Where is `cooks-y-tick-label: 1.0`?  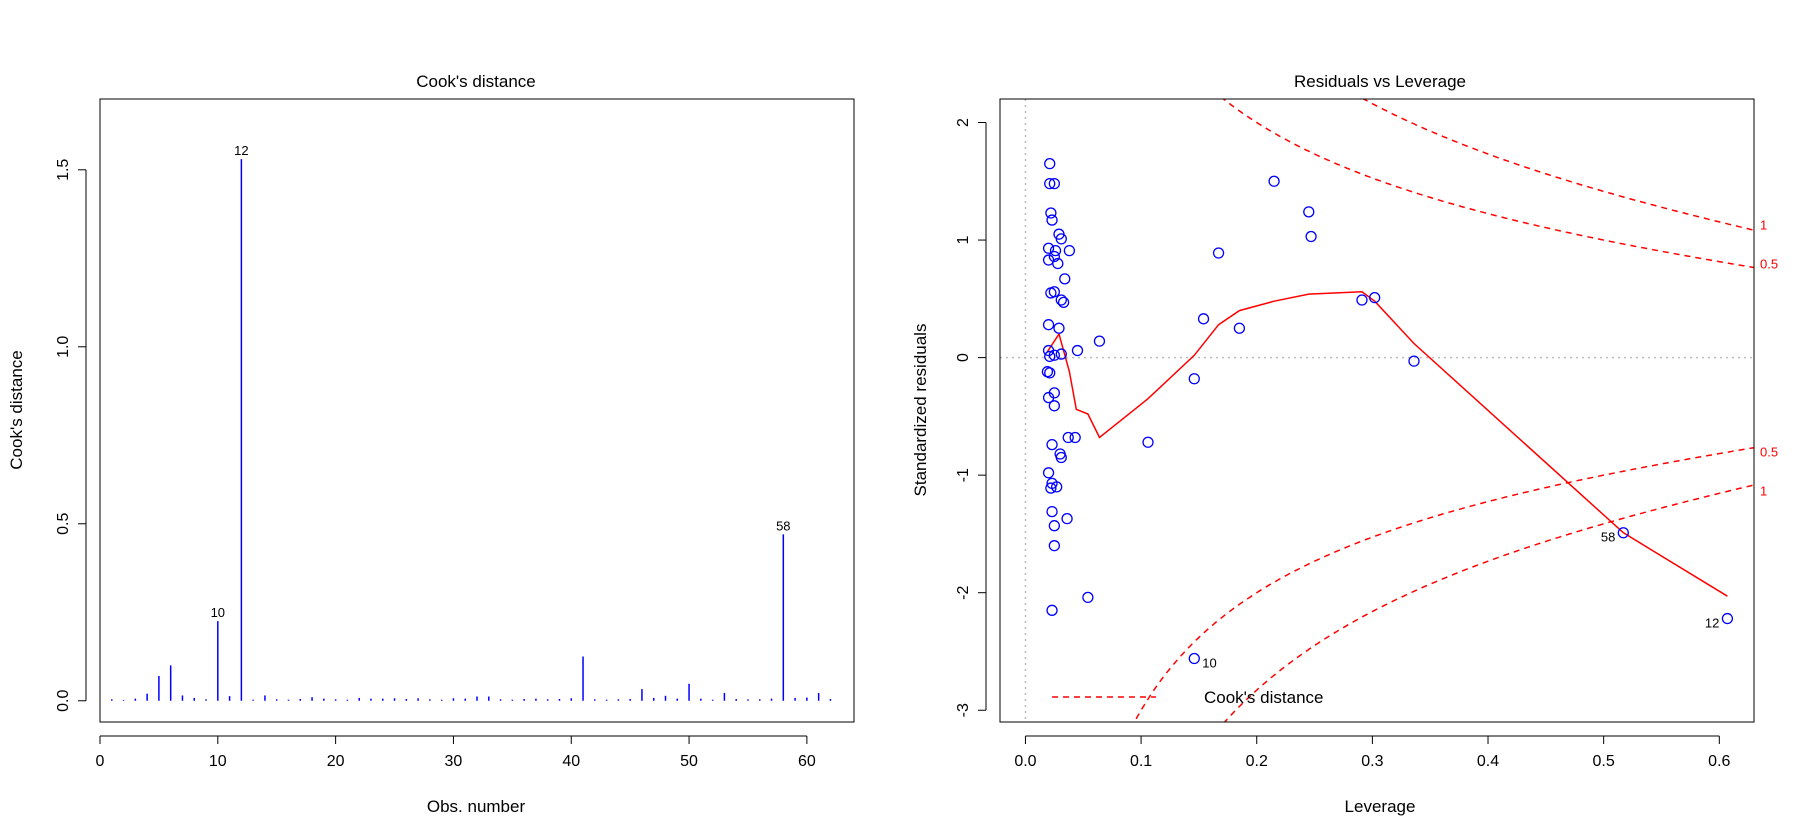 cooks-y-tick-label: 1.0 is located at coordinates (63, 347).